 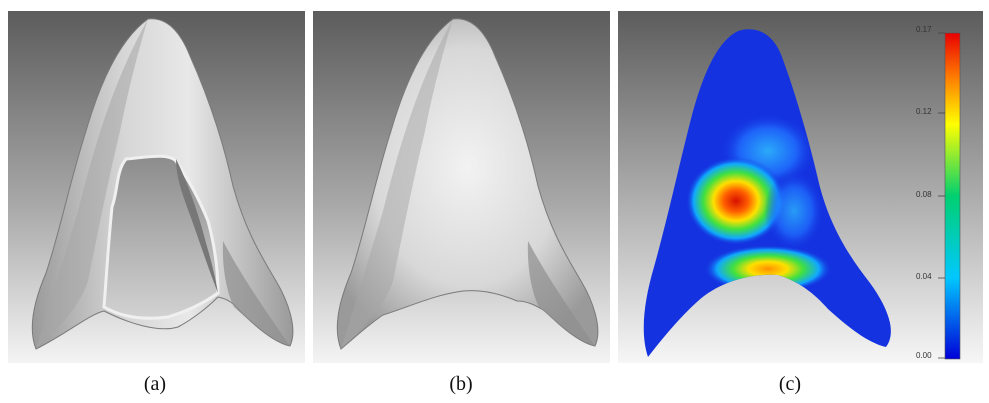 What do you see at coordinates (197, 226) in the screenshot?
I see `panel-a-torn-flap` at bounding box center [197, 226].